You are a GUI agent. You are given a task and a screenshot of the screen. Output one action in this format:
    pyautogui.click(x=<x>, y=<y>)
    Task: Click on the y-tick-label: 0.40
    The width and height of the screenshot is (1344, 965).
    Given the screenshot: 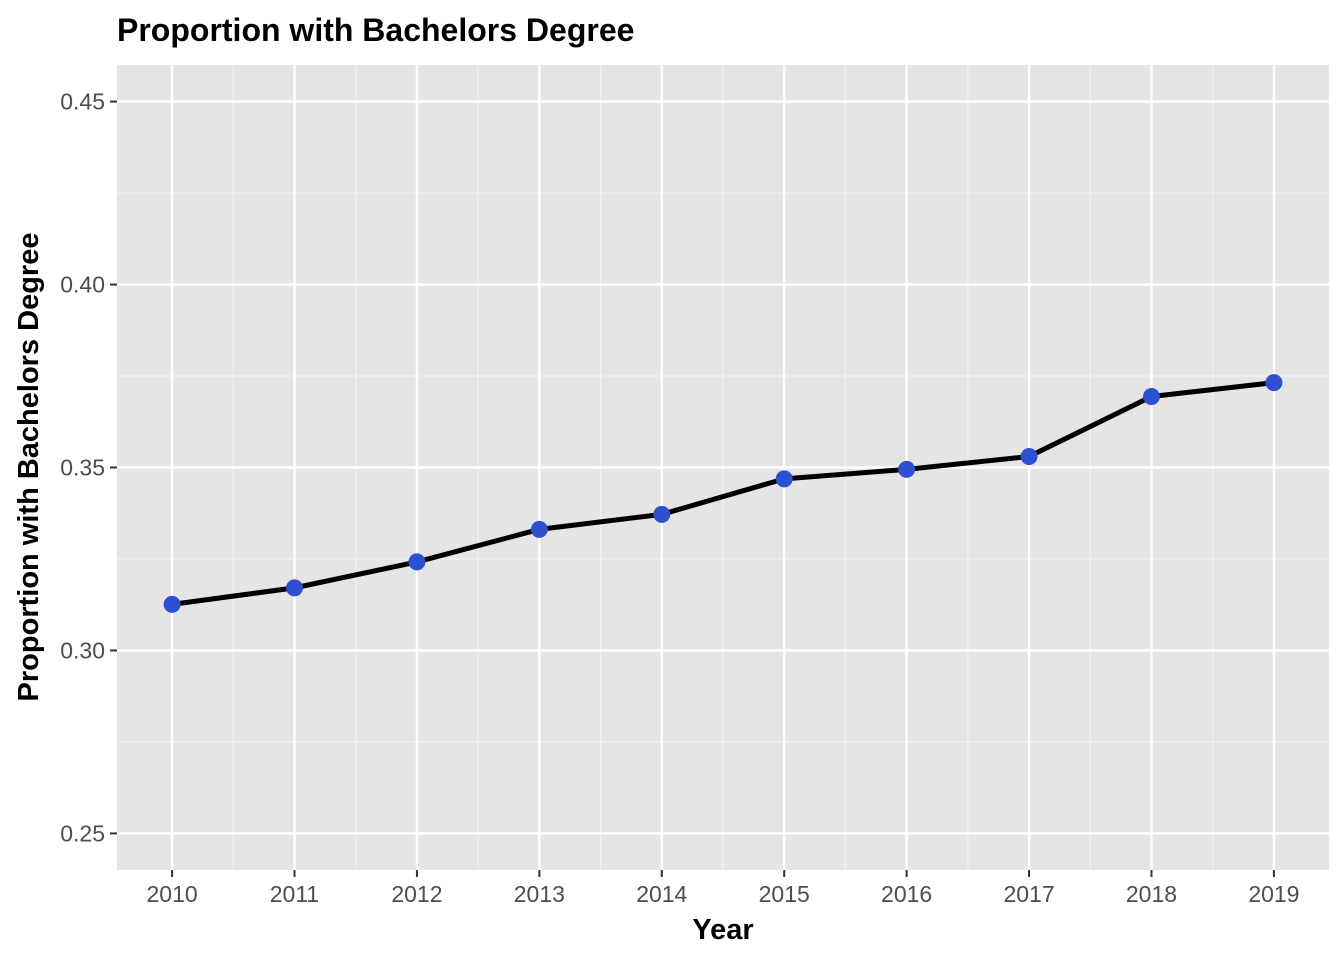 What is the action you would take?
    pyautogui.click(x=82, y=285)
    